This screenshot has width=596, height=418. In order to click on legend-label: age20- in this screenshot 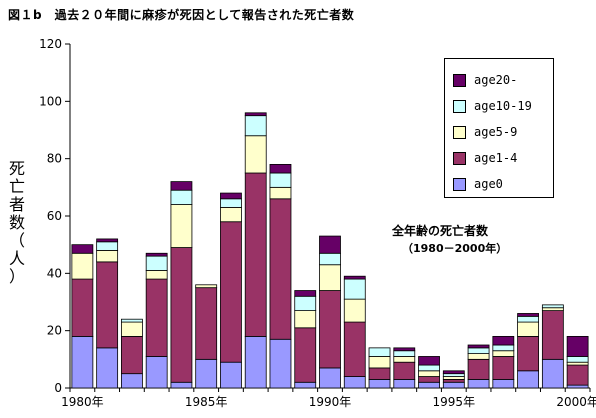, I will do `click(496, 80)`.